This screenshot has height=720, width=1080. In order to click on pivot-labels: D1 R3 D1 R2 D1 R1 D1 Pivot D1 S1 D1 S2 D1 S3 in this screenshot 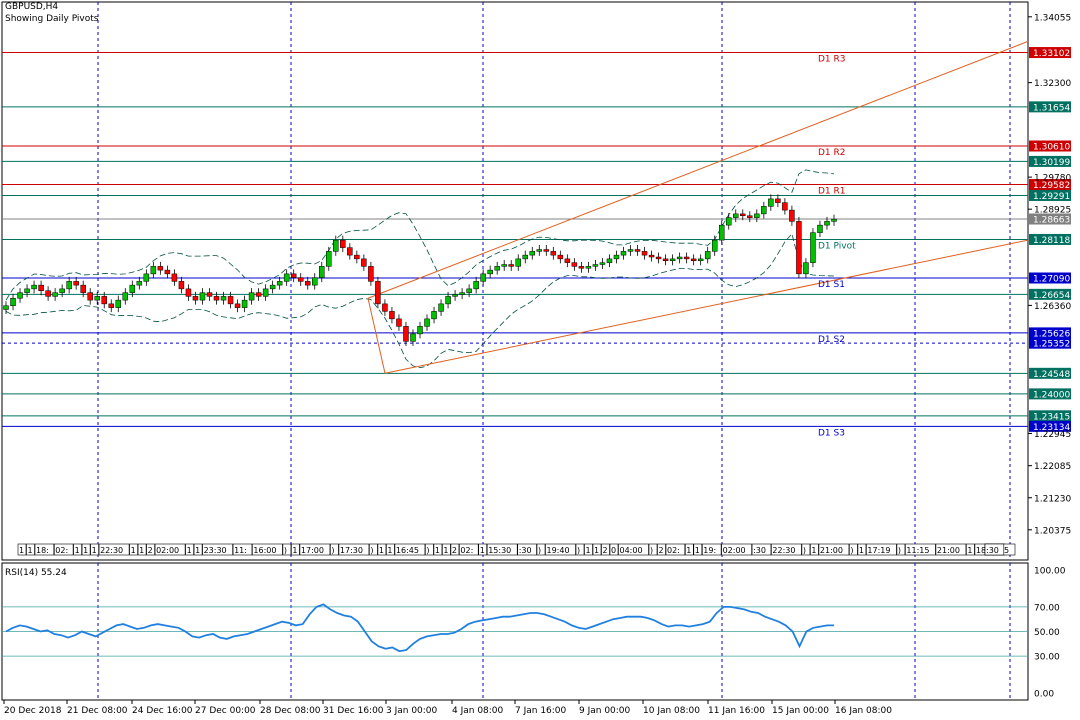, I will do `click(837, 247)`.